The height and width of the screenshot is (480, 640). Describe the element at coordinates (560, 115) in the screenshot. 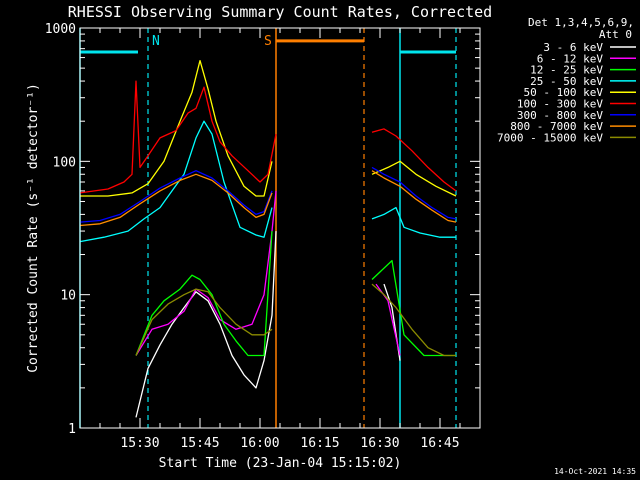

I see `legend-label: 300 - 800 keV` at that location.